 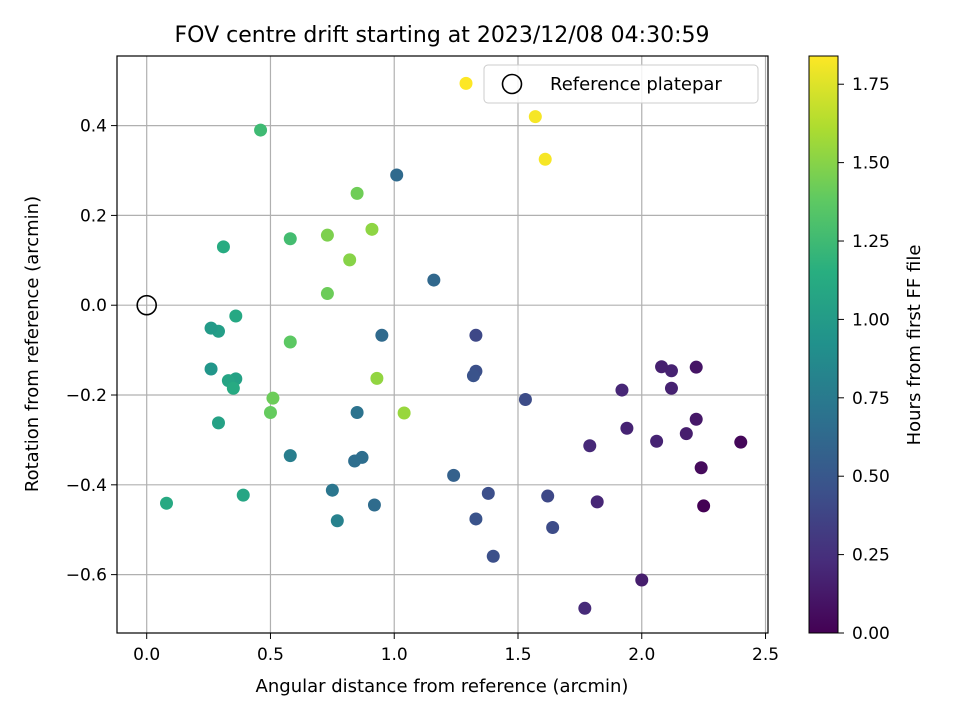 I want to click on y-tick-label: 0.4, so click(x=93, y=127).